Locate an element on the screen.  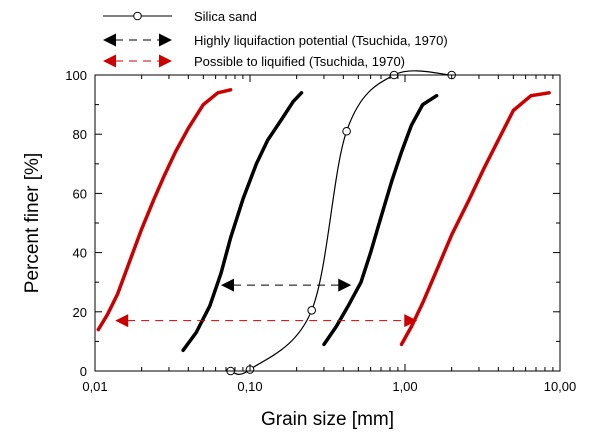
x-tick-label: 10,00 is located at coordinates (560, 386).